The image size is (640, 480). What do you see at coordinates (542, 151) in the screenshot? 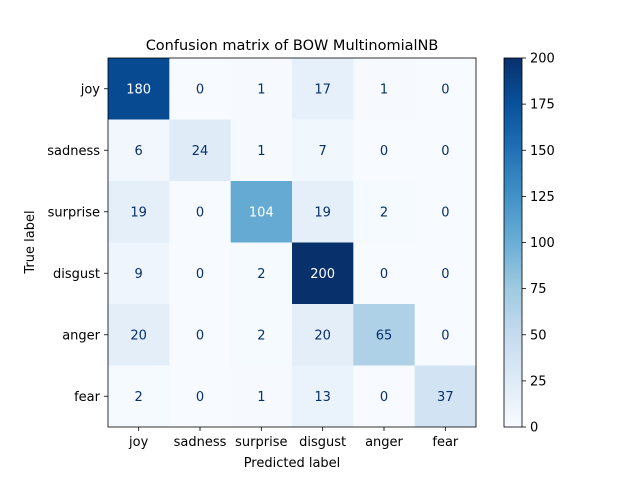
I see `colorbar-tick-label: 150` at bounding box center [542, 151].